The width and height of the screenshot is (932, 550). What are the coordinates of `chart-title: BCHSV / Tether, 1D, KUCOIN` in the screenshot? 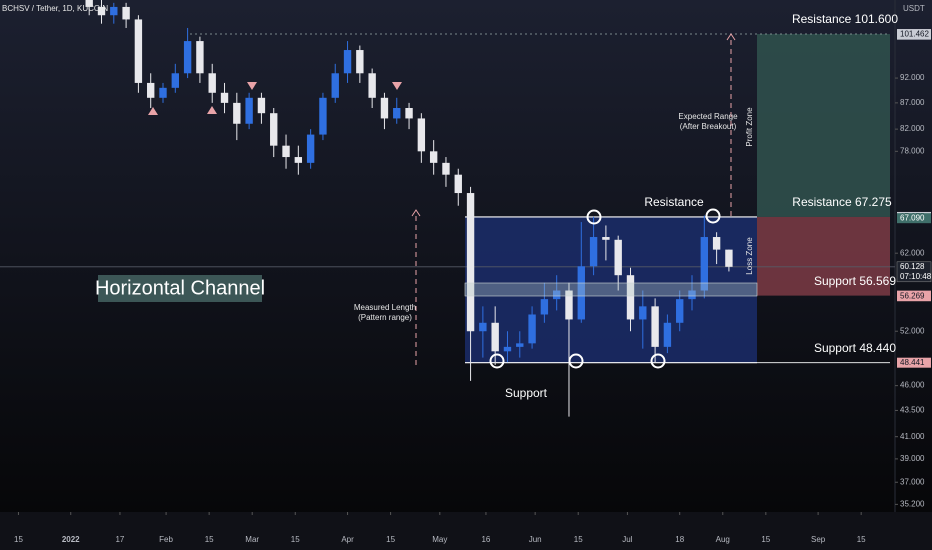 It's located at (55, 8).